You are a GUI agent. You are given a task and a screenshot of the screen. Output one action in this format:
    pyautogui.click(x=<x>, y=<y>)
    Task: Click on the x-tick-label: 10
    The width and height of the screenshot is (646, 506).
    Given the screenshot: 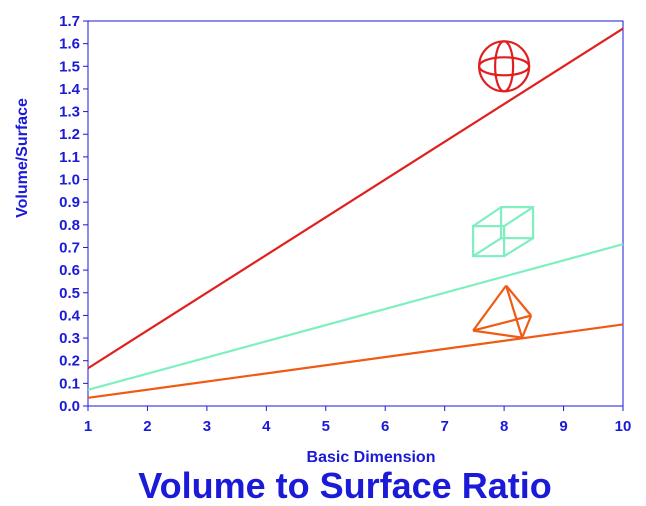 What is the action you would take?
    pyautogui.click(x=623, y=426)
    